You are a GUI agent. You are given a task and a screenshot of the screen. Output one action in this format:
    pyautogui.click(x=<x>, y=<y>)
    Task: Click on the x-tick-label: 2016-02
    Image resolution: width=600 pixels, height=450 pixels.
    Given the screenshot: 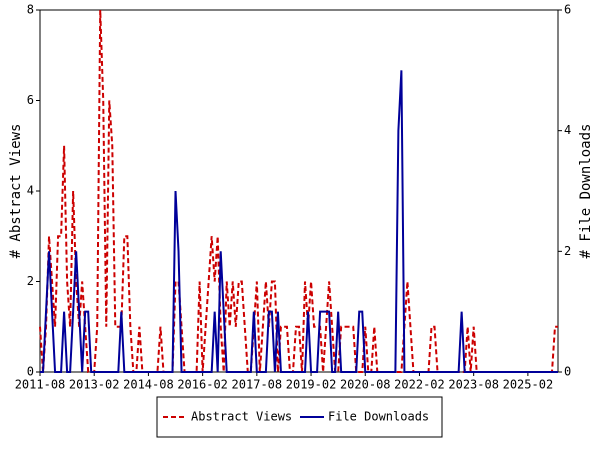 What is the action you would take?
    pyautogui.click(x=202, y=385)
    